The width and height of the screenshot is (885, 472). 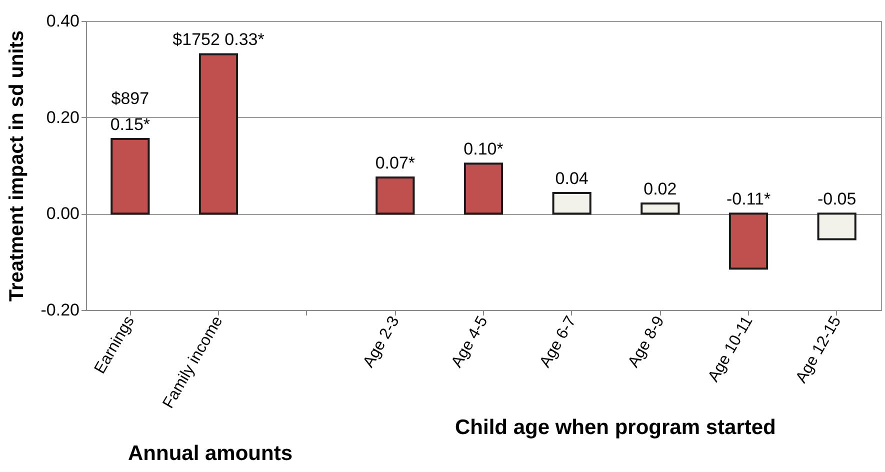 I want to click on text: Annual amounts, so click(x=210, y=454).